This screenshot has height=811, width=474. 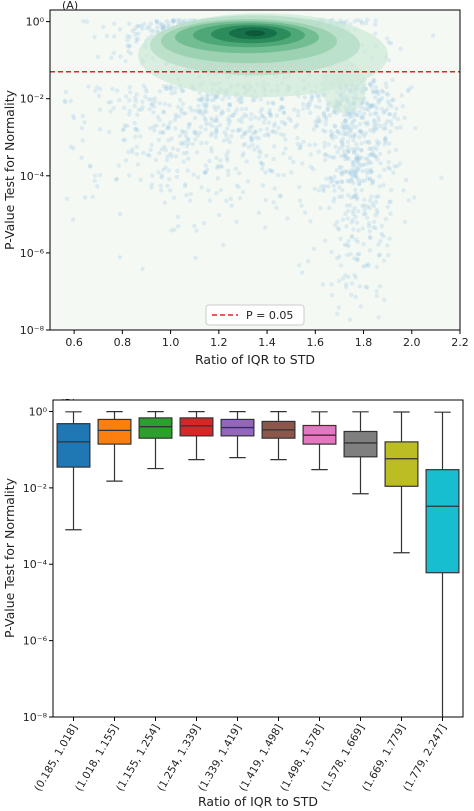 I want to click on x-tick-label: 2.0, so click(x=412, y=342).